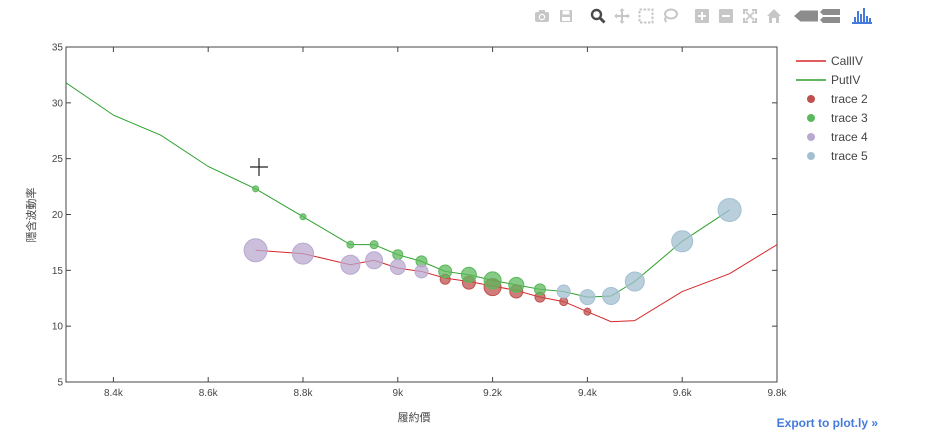 Image resolution: width=926 pixels, height=441 pixels. I want to click on camera-icon, so click(542, 16).